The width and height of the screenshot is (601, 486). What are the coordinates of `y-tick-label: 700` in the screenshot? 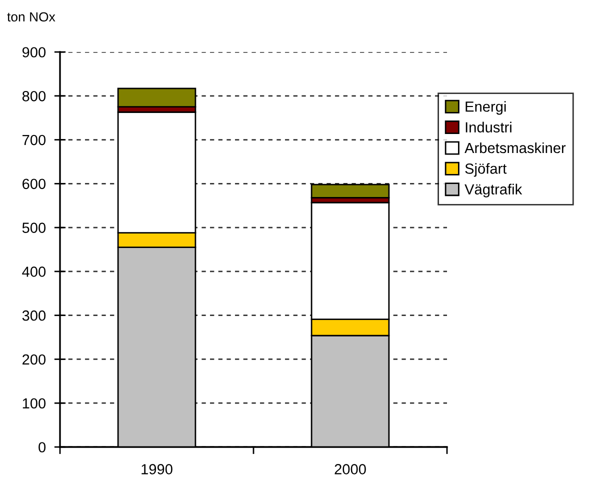 It's located at (34, 140).